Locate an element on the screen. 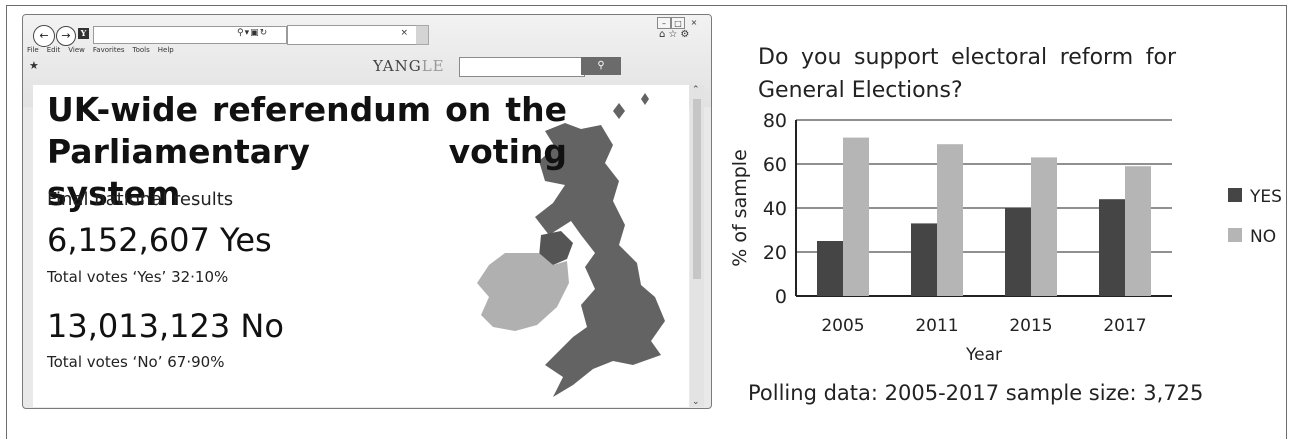 The image size is (1291, 443). search-engine-logo: YANGLE is located at coordinates (409, 66).